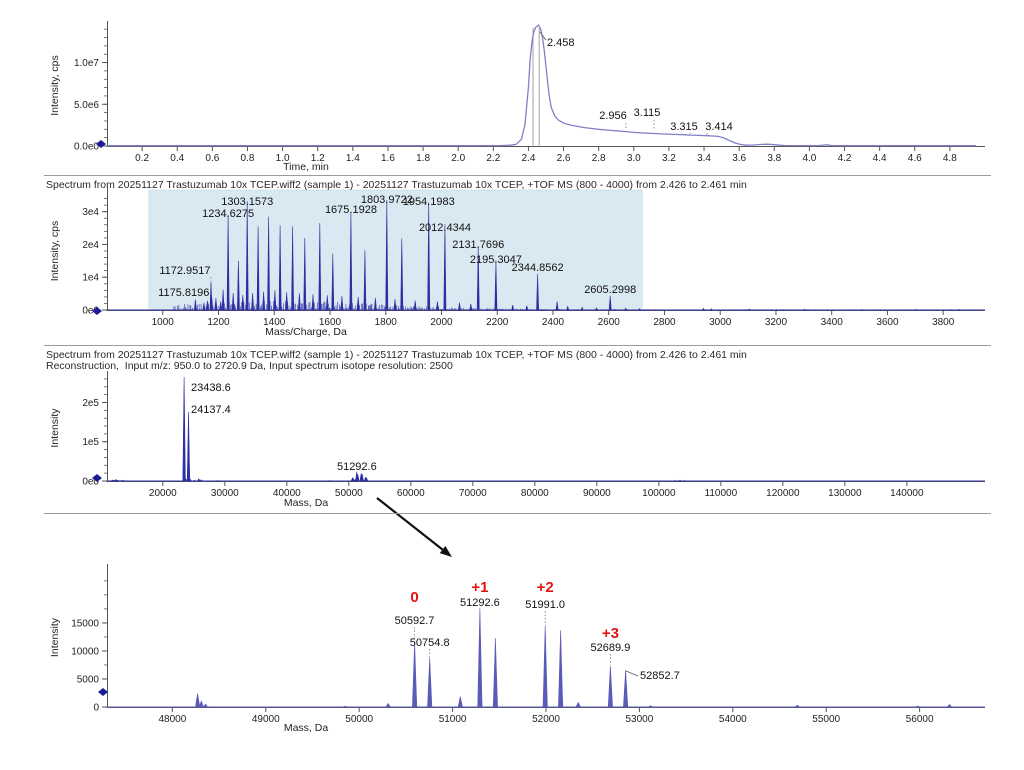  I want to click on tof-ms-spectrum-plot-area, so click(546, 248).